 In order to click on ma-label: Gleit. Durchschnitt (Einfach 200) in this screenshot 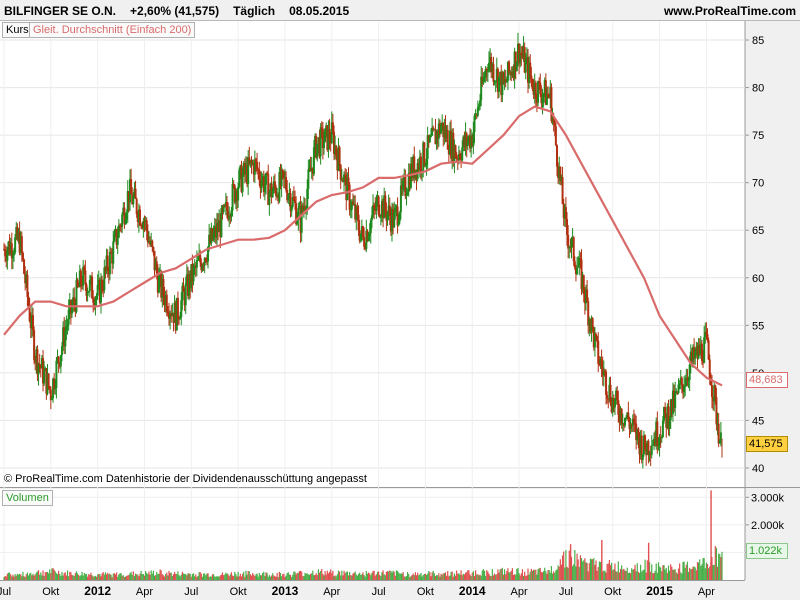, I will do `click(112, 30)`.